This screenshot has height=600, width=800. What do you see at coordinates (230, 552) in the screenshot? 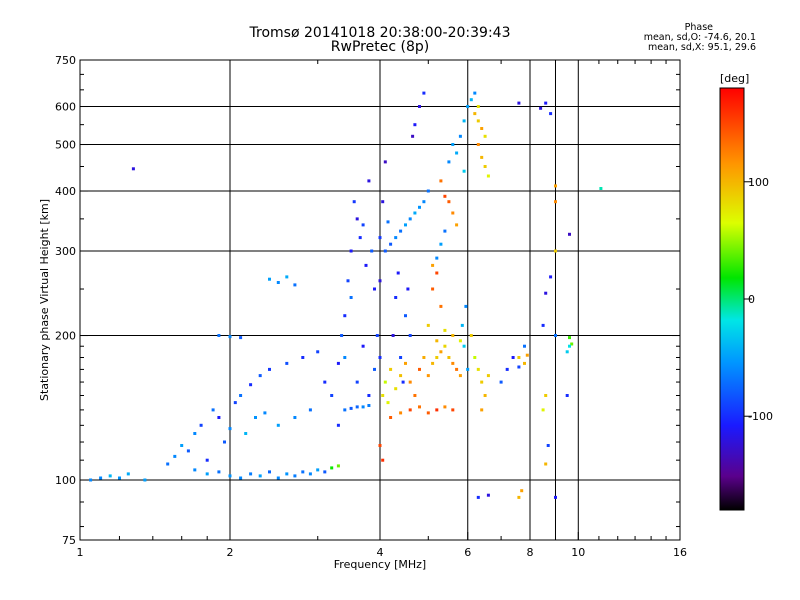
I see `x-tick-label: 2` at bounding box center [230, 552].